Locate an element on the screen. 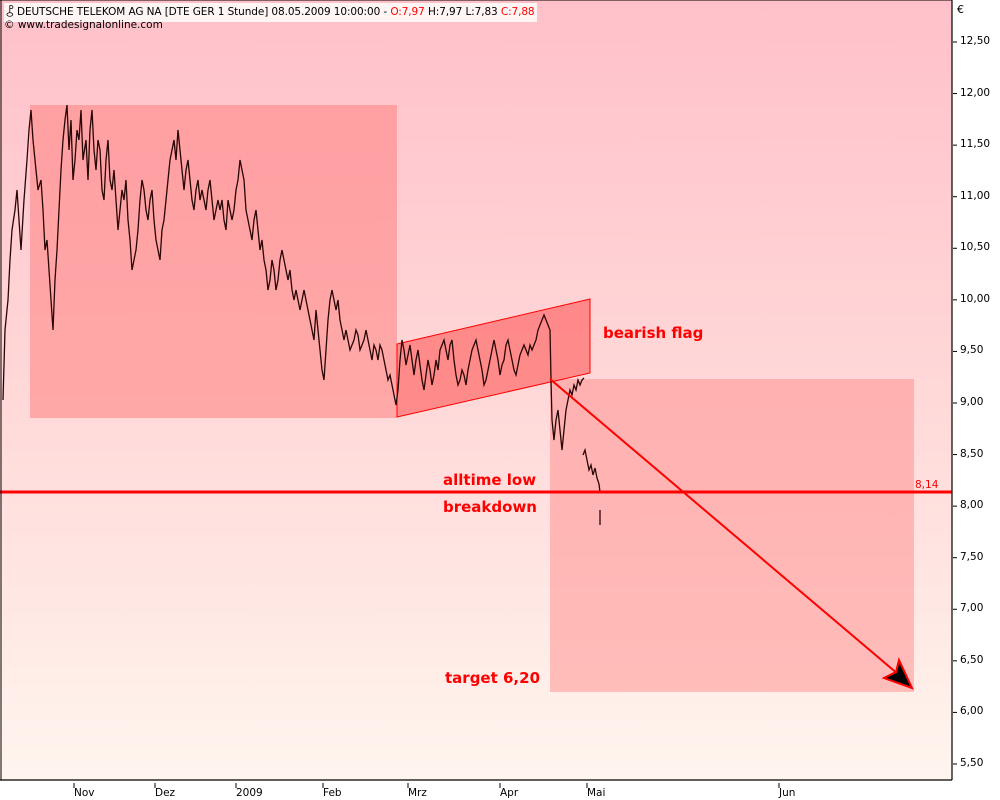 Image resolution: width=1000 pixels, height=800 pixels. candlestick-icon: ⯛ is located at coordinates (10, 11).